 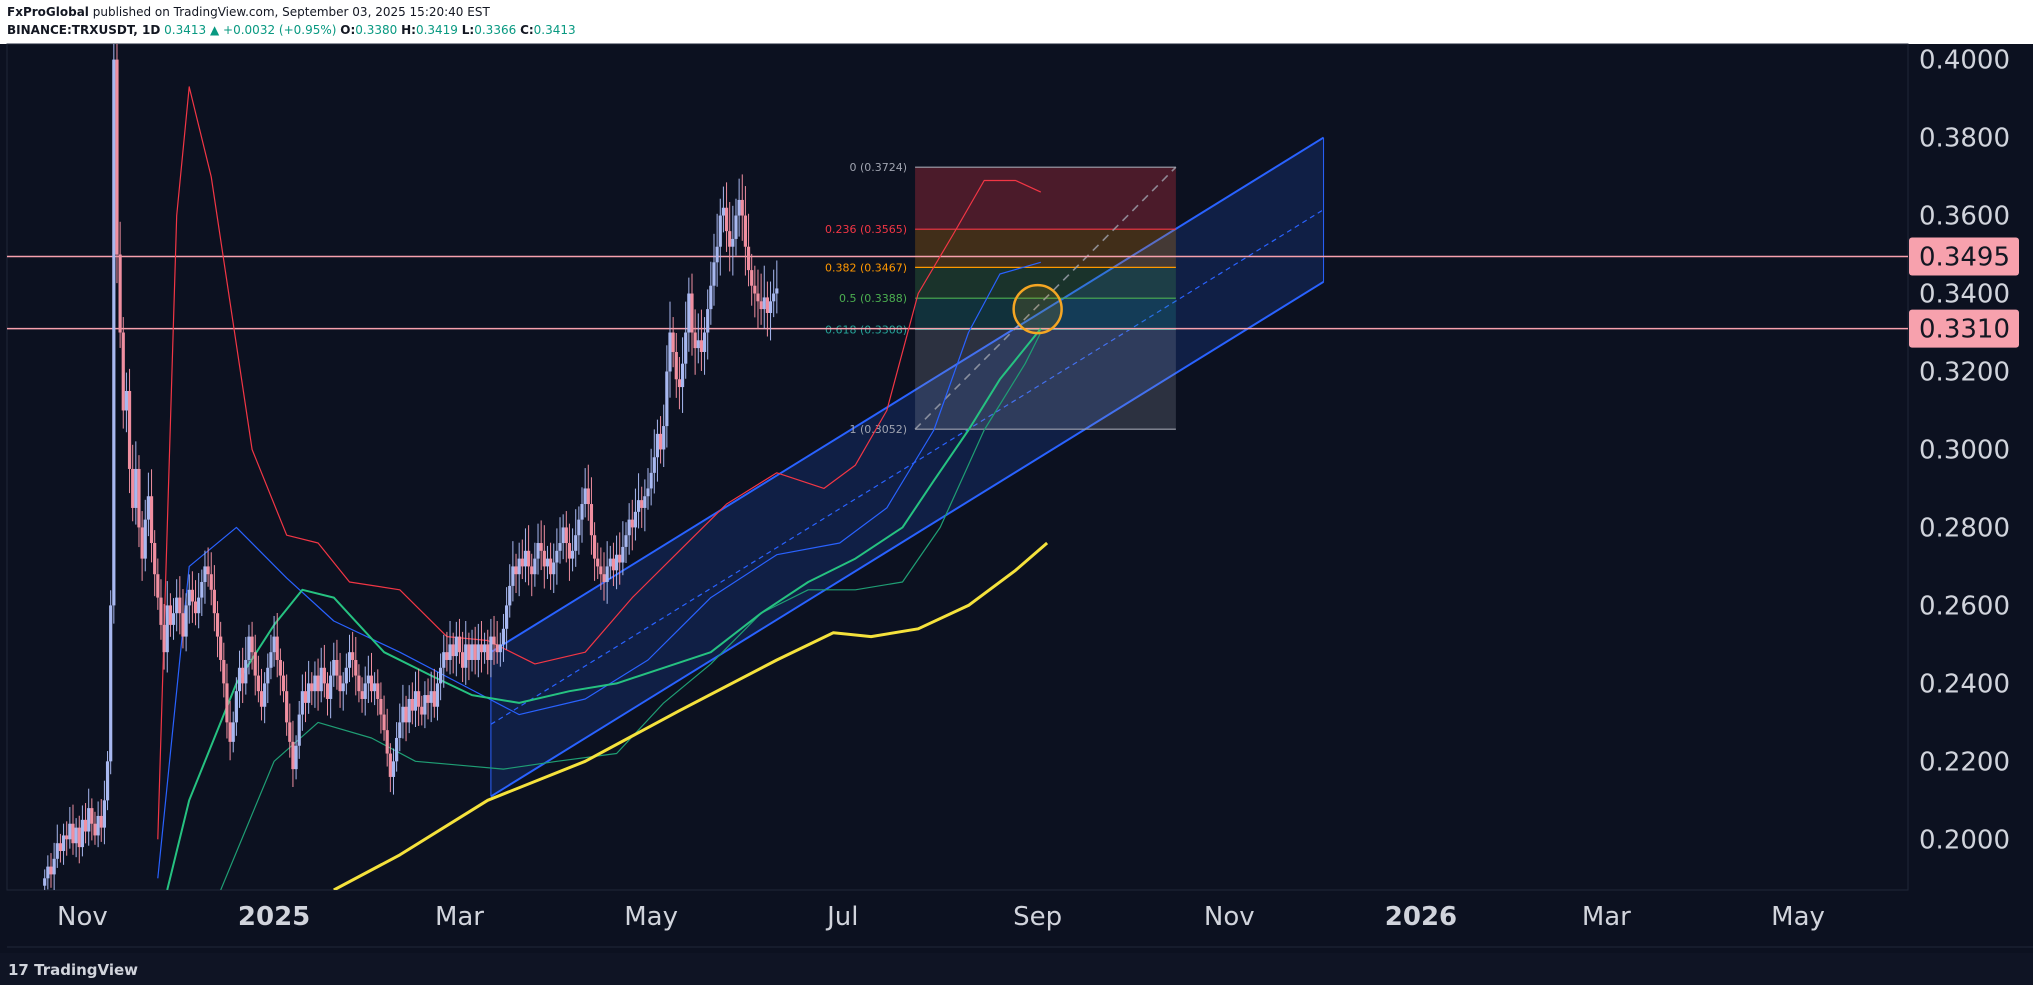 I want to click on low-value: 0.3366, so click(x=495, y=30).